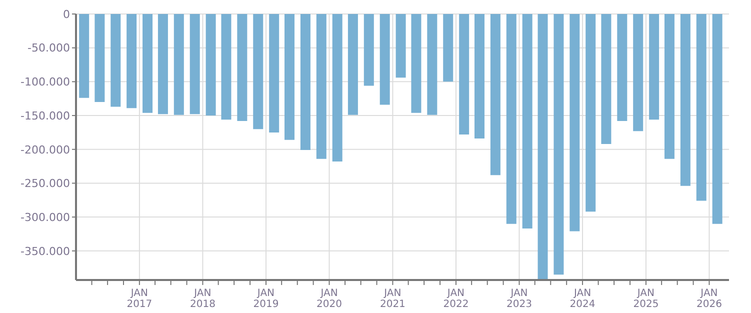 This screenshot has width=751, height=313. Describe the element at coordinates (45, 183) in the screenshot. I see `y-tick-label: -250.000` at that location.